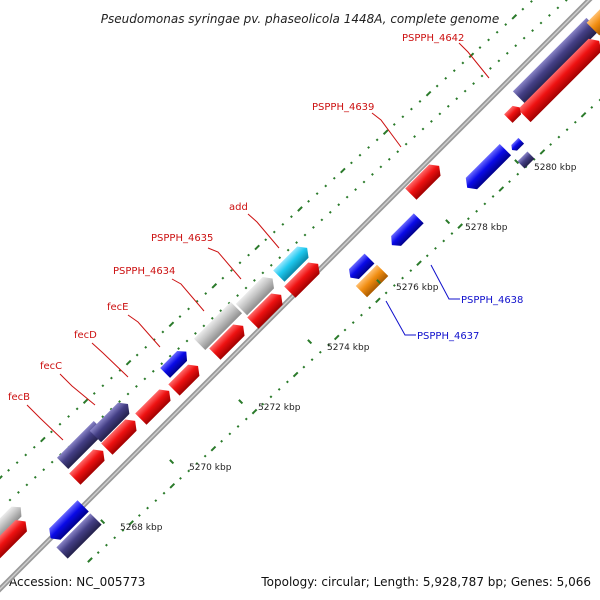  What do you see at coordinates (182, 238) in the screenshot?
I see `gene-label: PSPPH_4635` at bounding box center [182, 238].